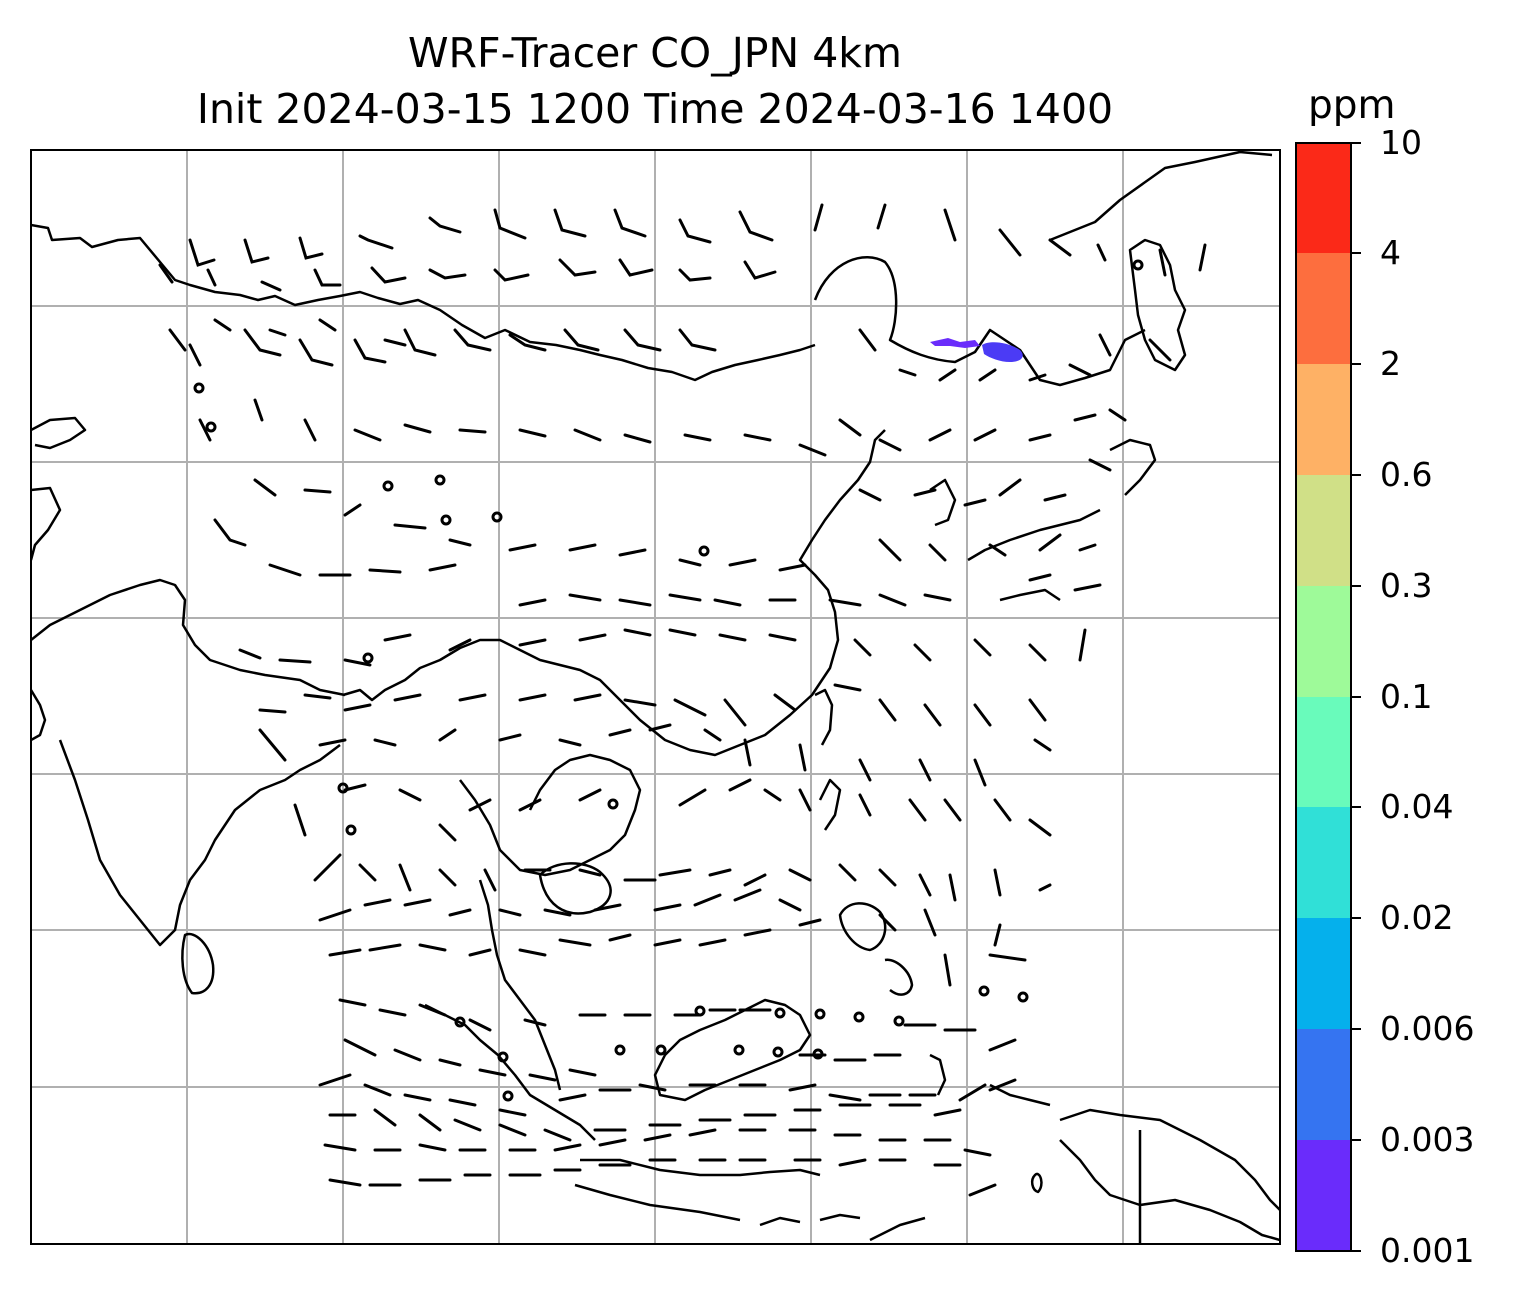 The image size is (1528, 1306). Describe the element at coordinates (1352, 105) in the screenshot. I see `colorbar-unit-label: ppm` at that location.